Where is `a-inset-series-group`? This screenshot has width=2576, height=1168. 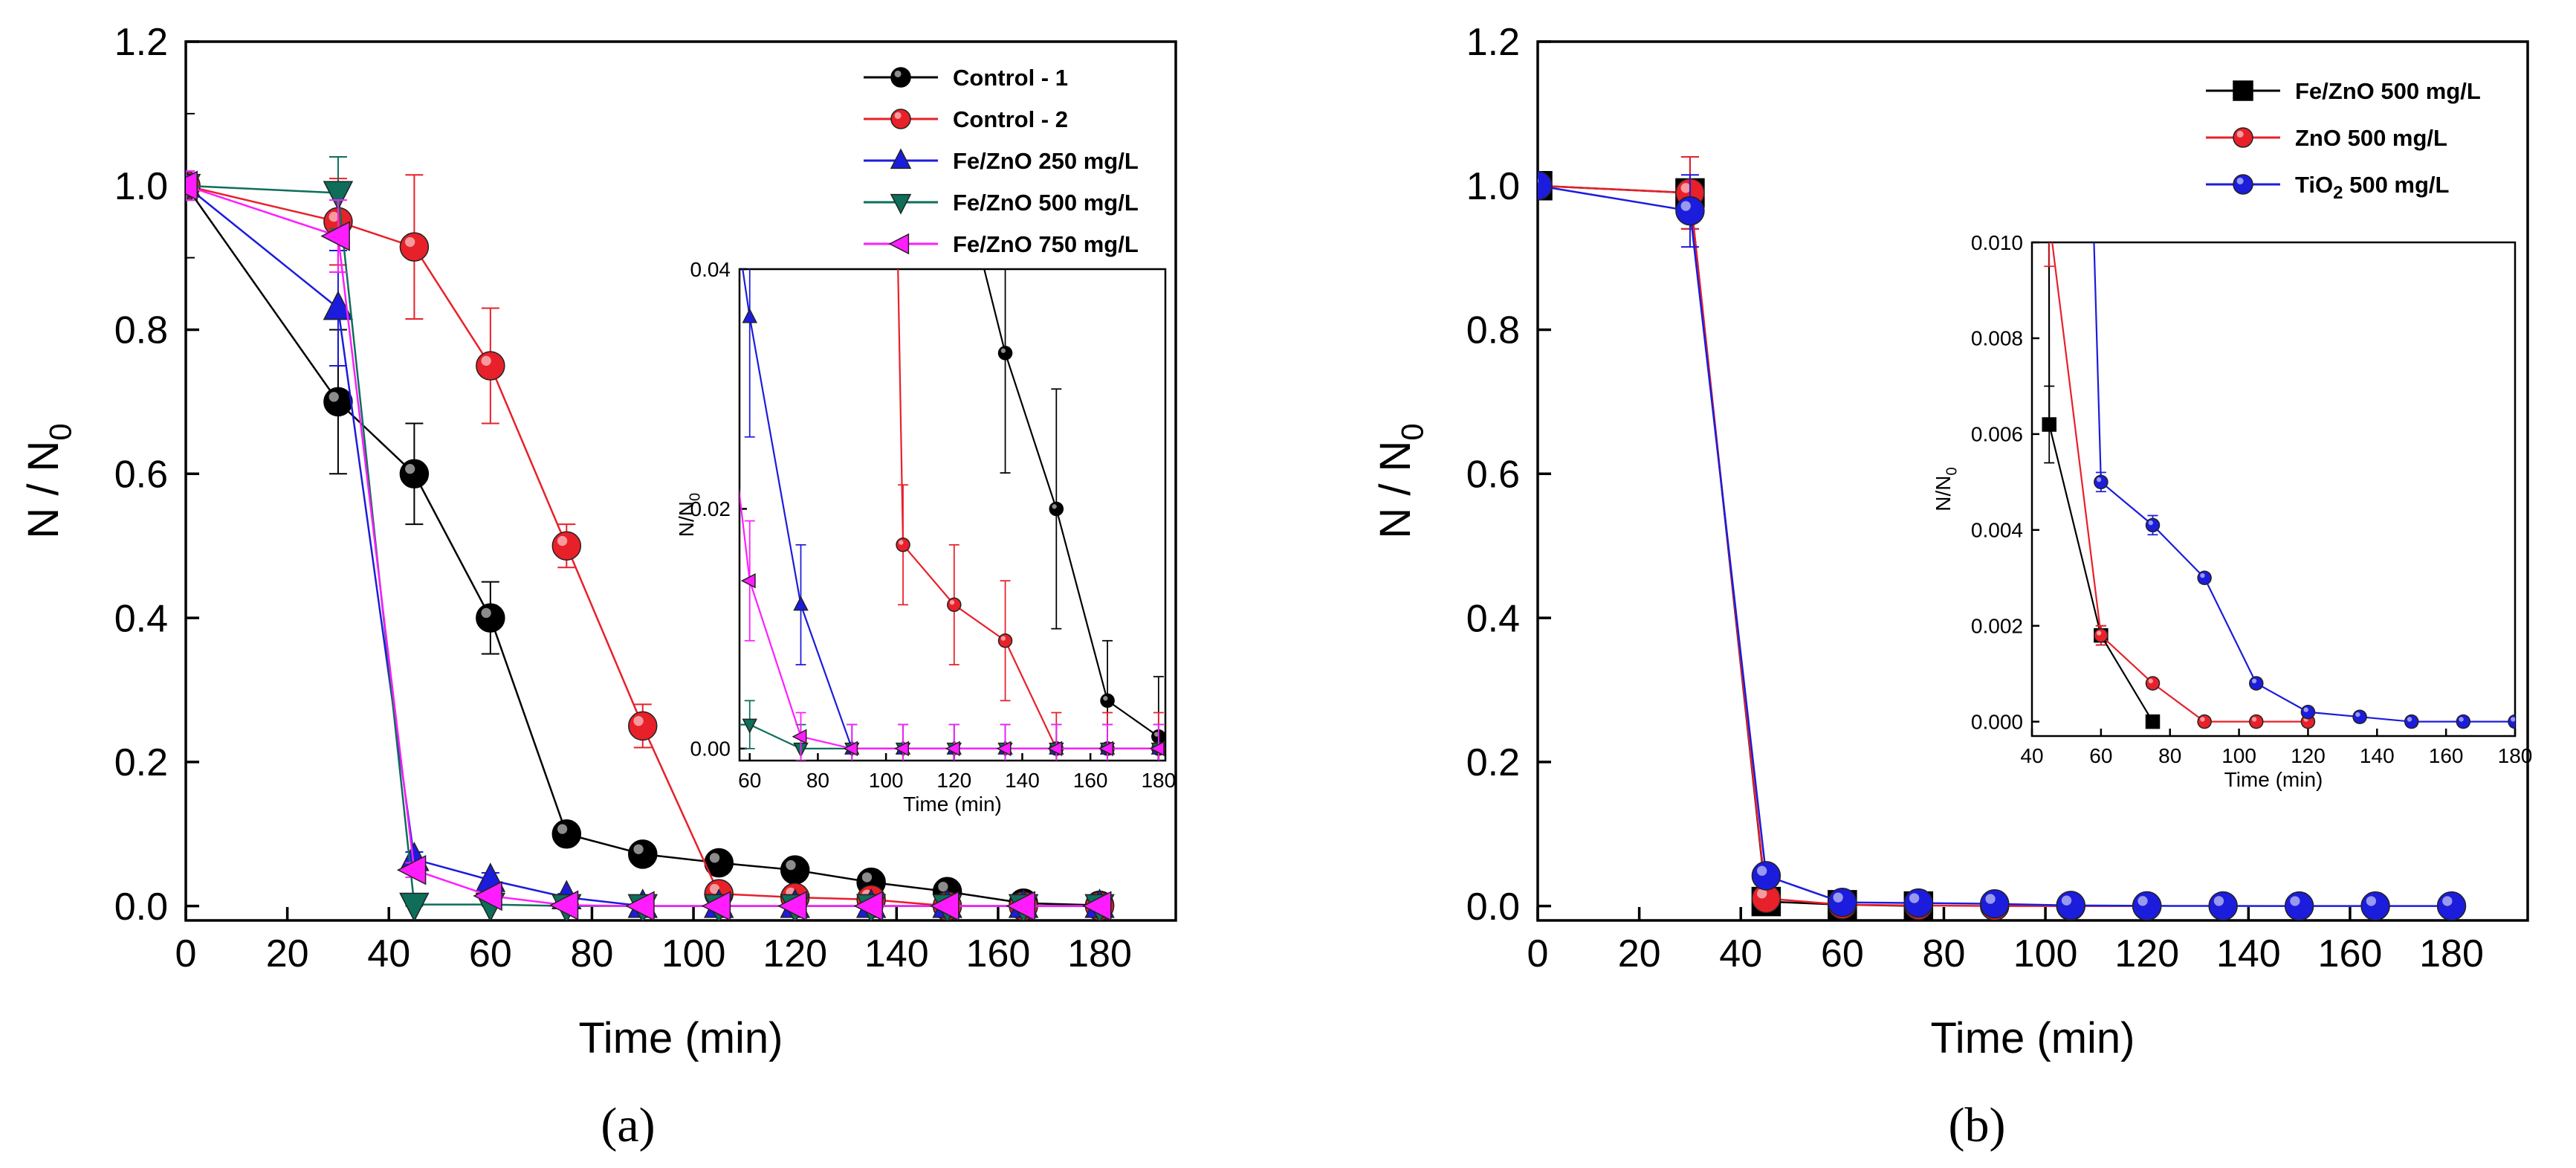
a-inset-series-group is located at coordinates (952, 515).